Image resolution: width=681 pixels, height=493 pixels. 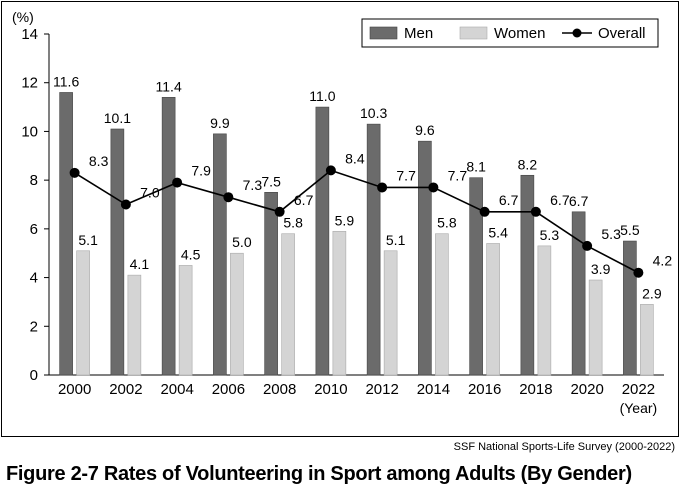 I want to click on x-tick-label: 2014, so click(x=433, y=389).